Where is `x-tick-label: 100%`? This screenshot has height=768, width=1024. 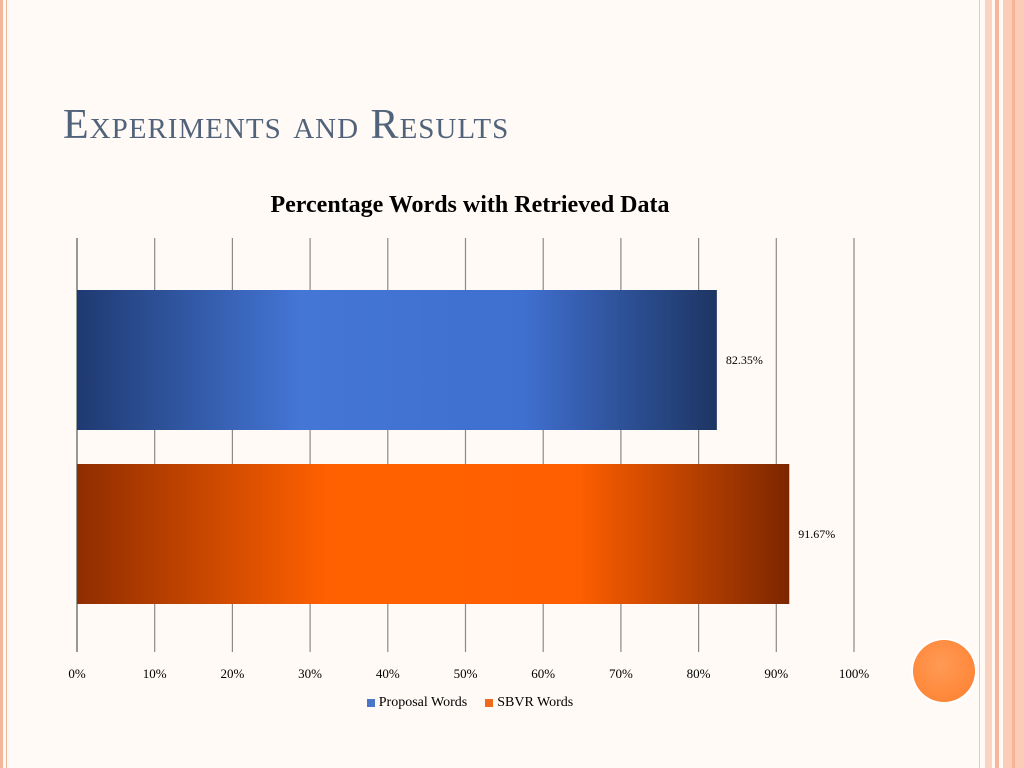 x-tick-label: 100% is located at coordinates (854, 673).